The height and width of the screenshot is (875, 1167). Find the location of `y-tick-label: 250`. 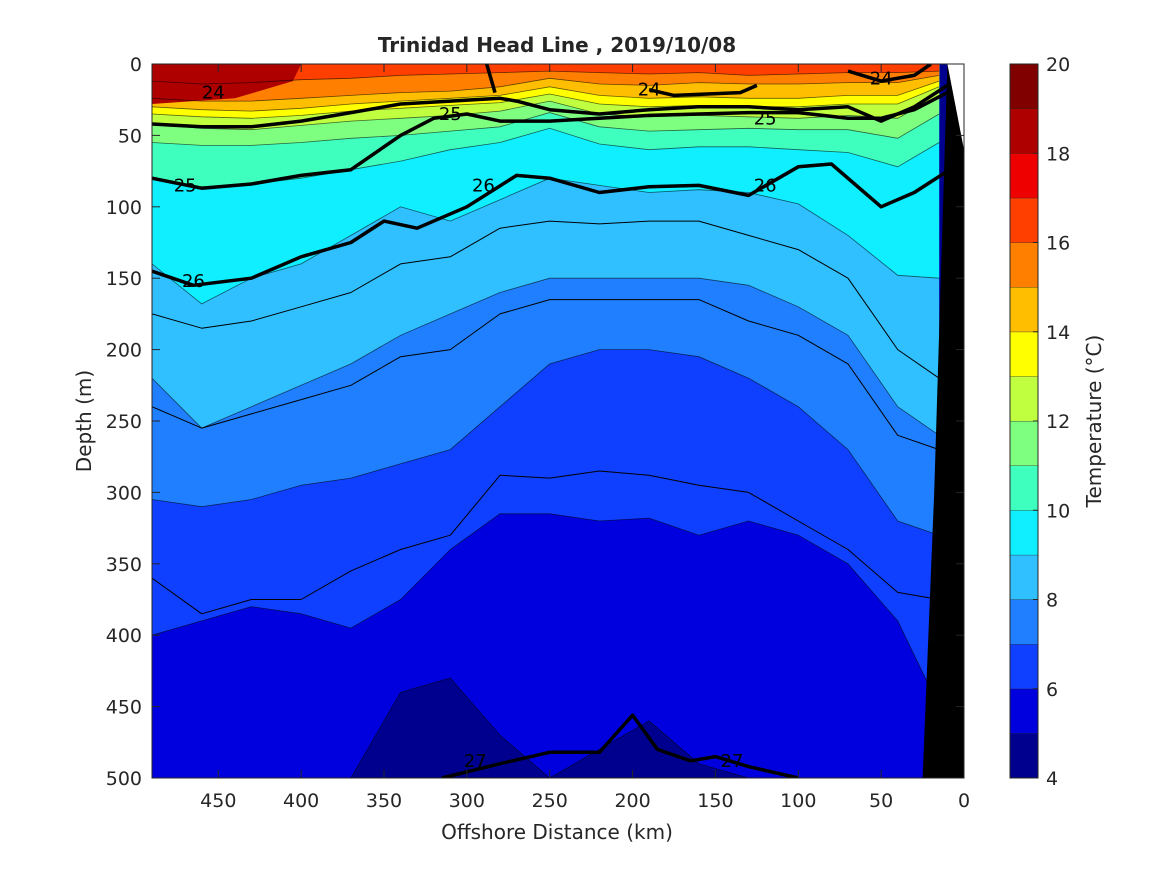

y-tick-label: 250 is located at coordinates (124, 422).